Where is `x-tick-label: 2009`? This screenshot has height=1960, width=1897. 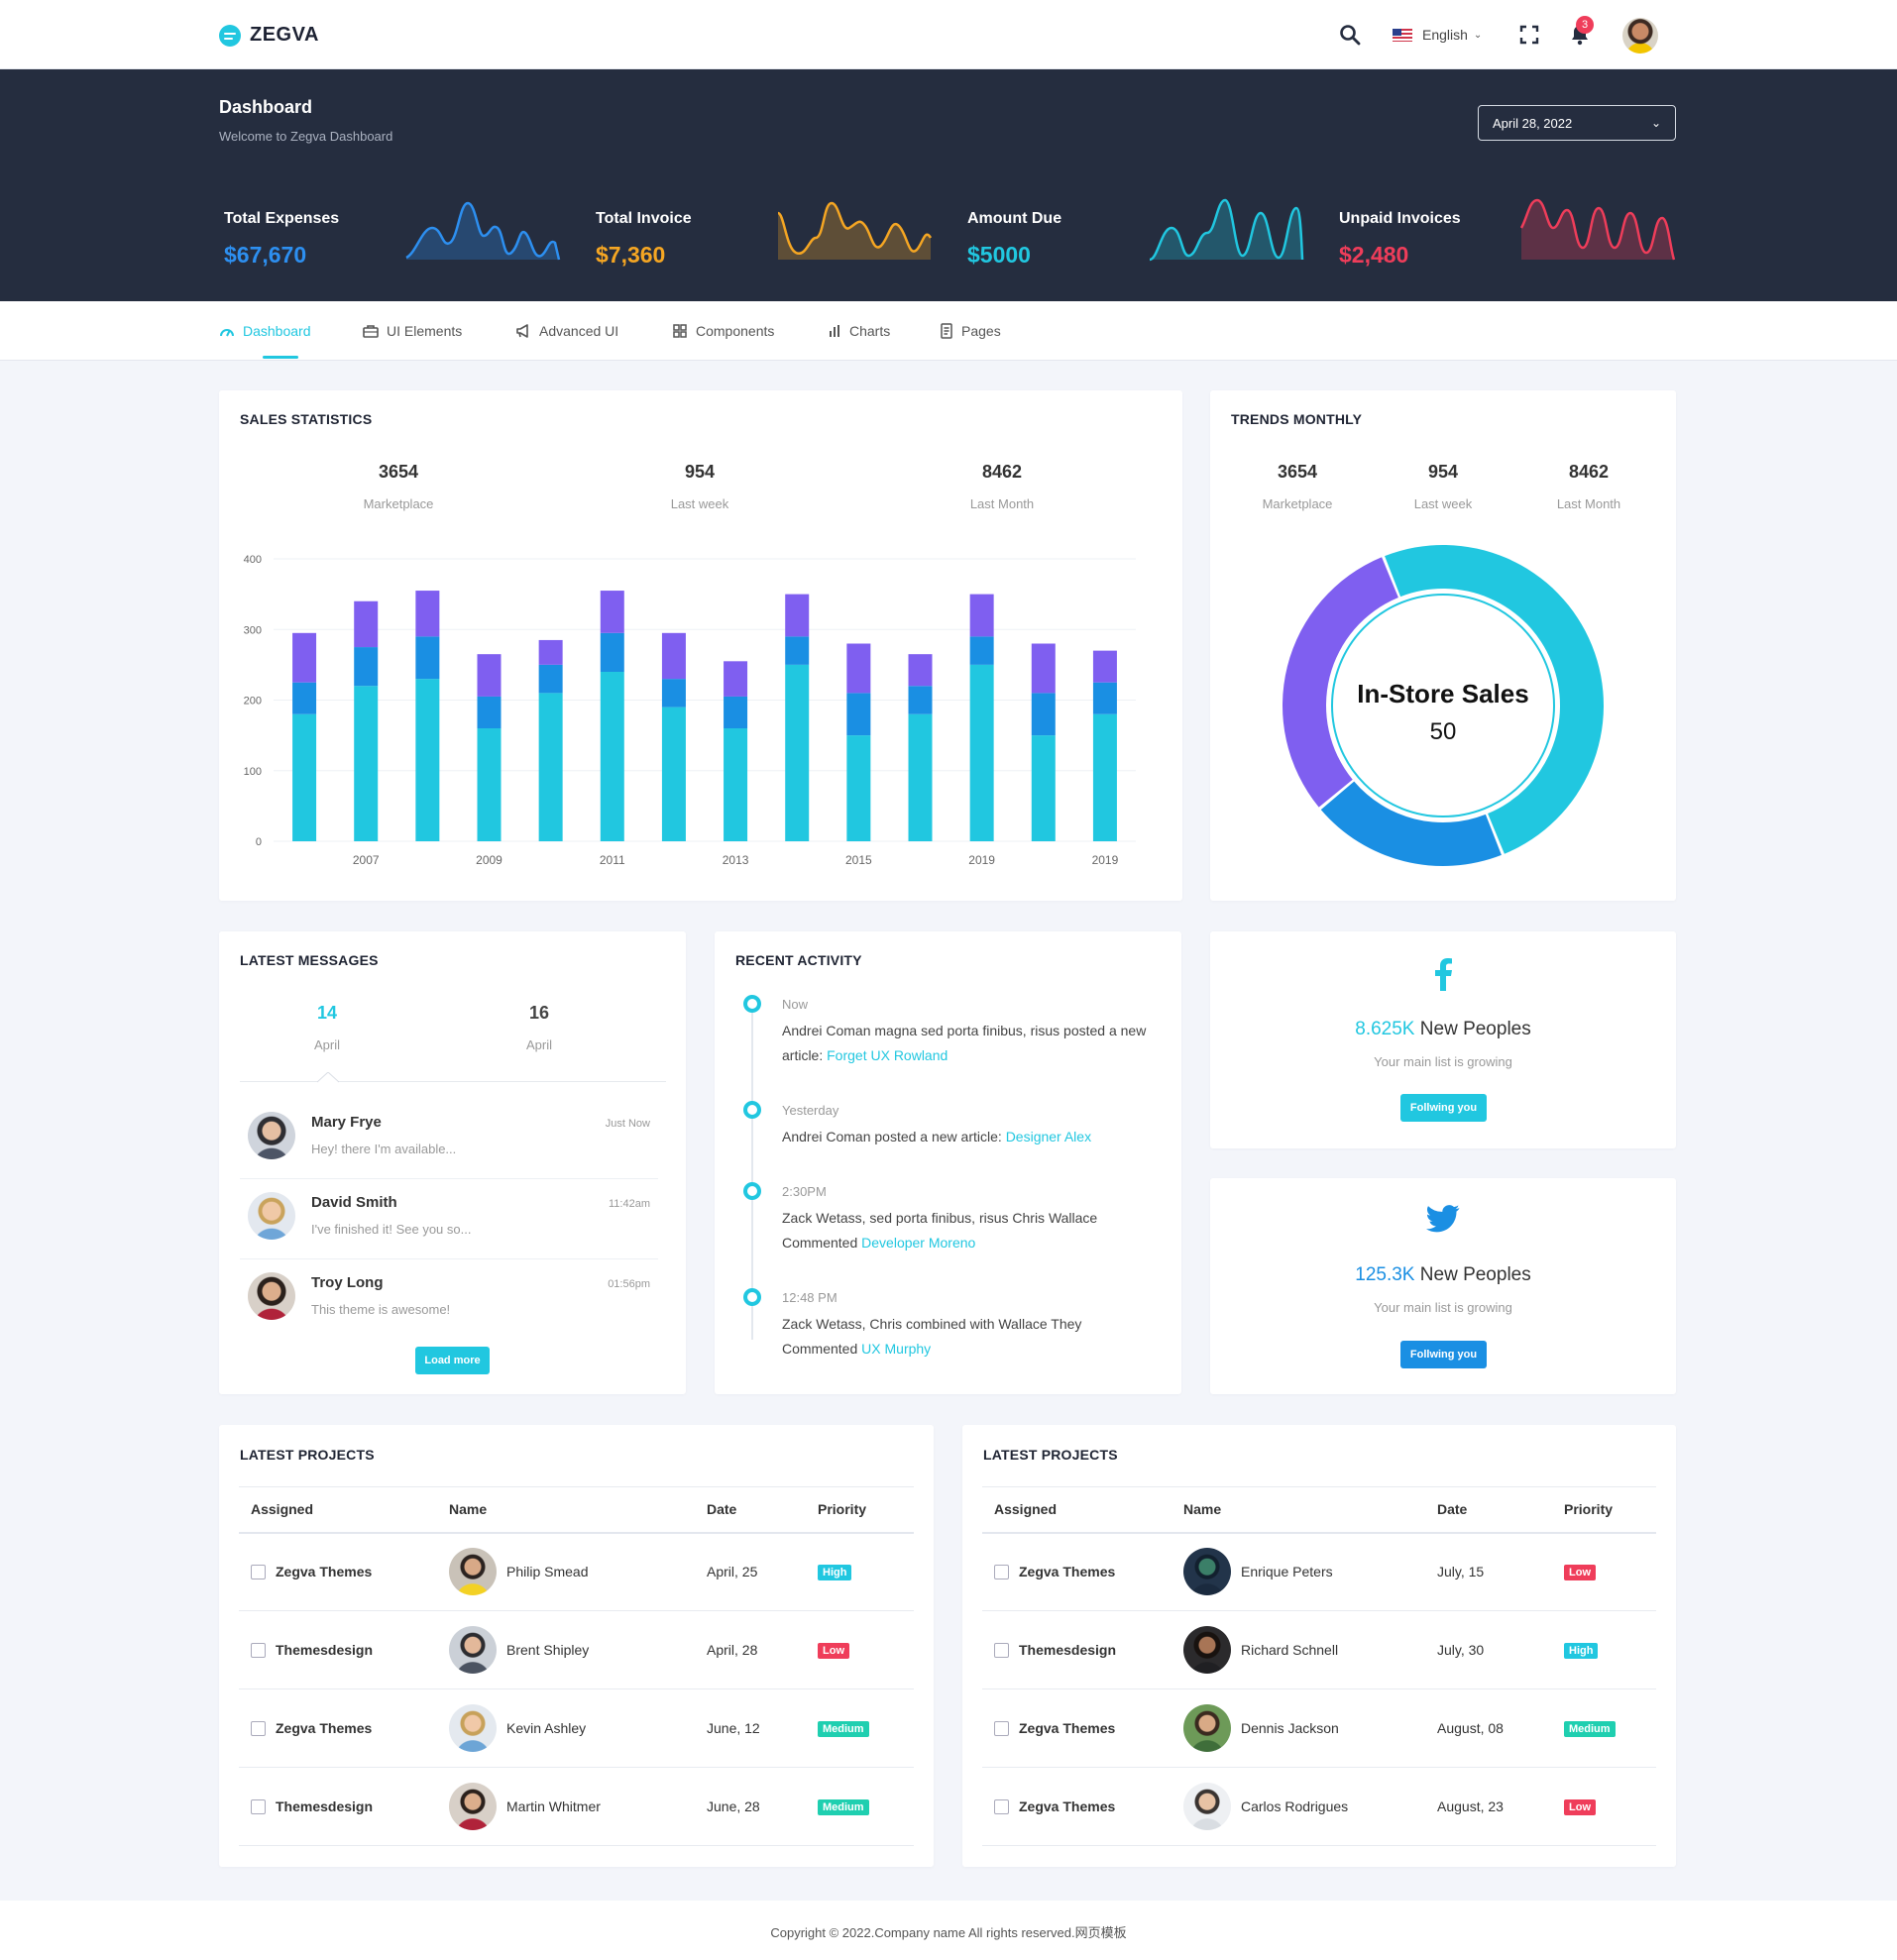 x-tick-label: 2009 is located at coordinates (489, 860).